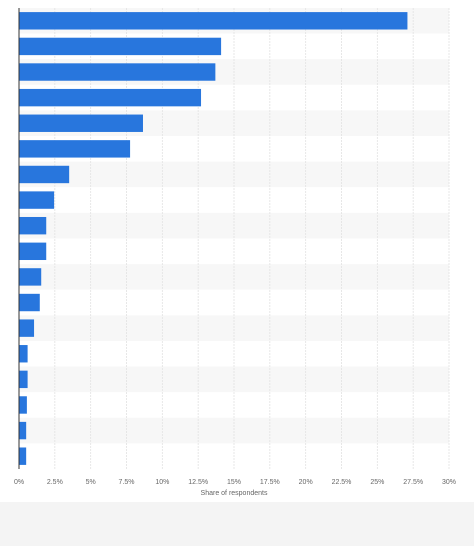 Image resolution: width=474 pixels, height=546 pixels. What do you see at coordinates (270, 482) in the screenshot?
I see `x-tick-label: 17.5%` at bounding box center [270, 482].